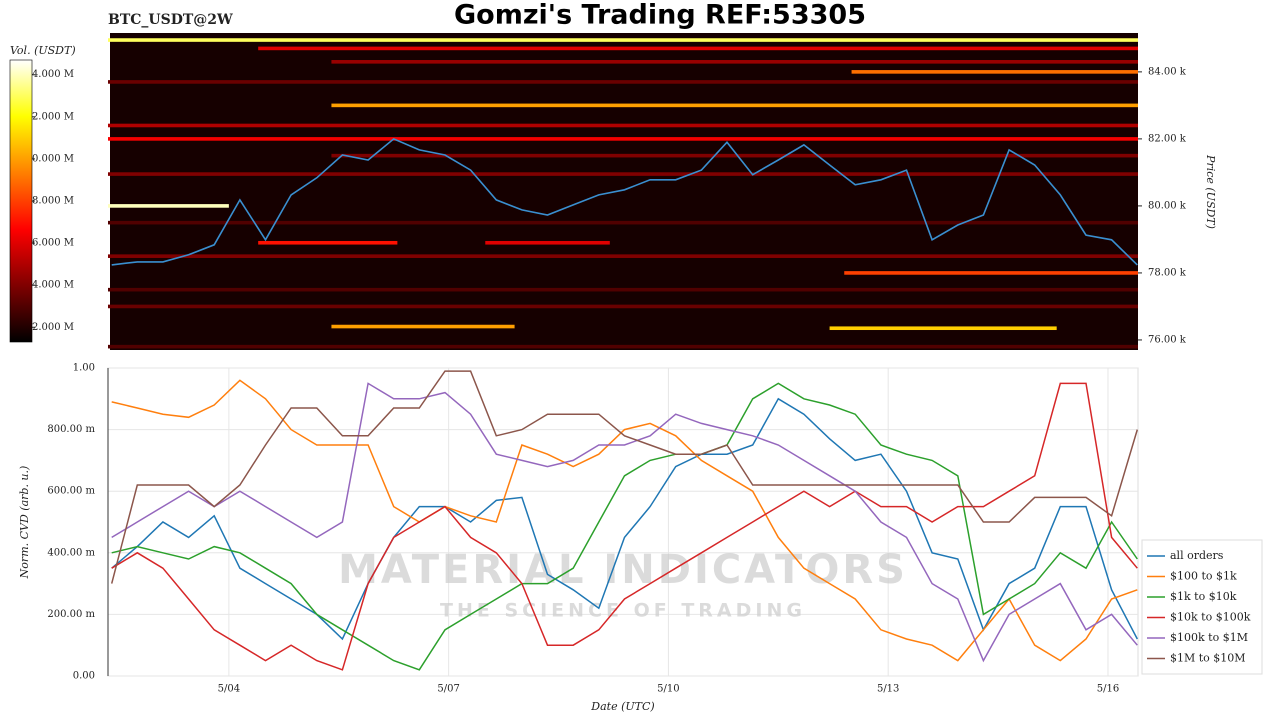 The height and width of the screenshot is (720, 1280). Describe the element at coordinates (71, 429) in the screenshot. I see `y-tick-label: 800.00 m` at that location.